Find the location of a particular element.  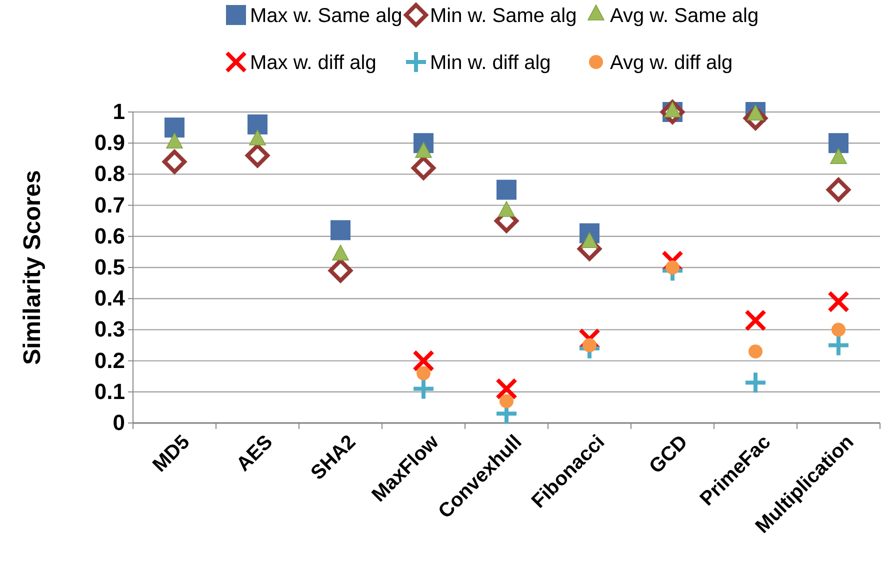

legend-label: Avg w. Same alg is located at coordinates (684, 16).